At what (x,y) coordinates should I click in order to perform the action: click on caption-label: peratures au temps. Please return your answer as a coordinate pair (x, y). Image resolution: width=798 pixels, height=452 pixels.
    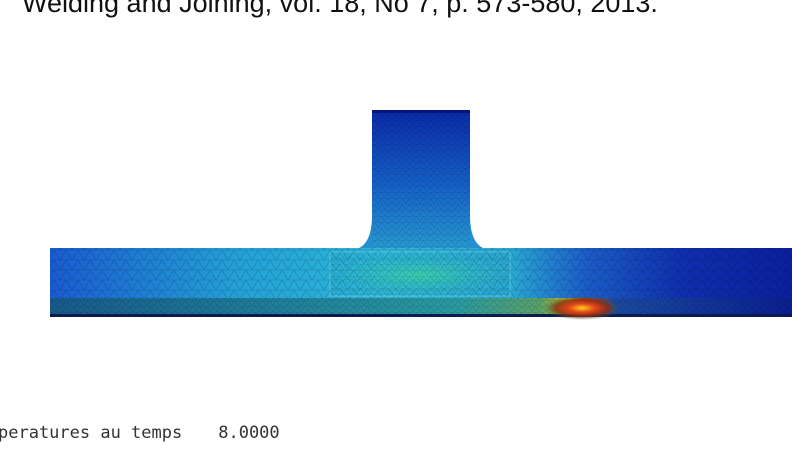
    Looking at the image, I should click on (91, 433).